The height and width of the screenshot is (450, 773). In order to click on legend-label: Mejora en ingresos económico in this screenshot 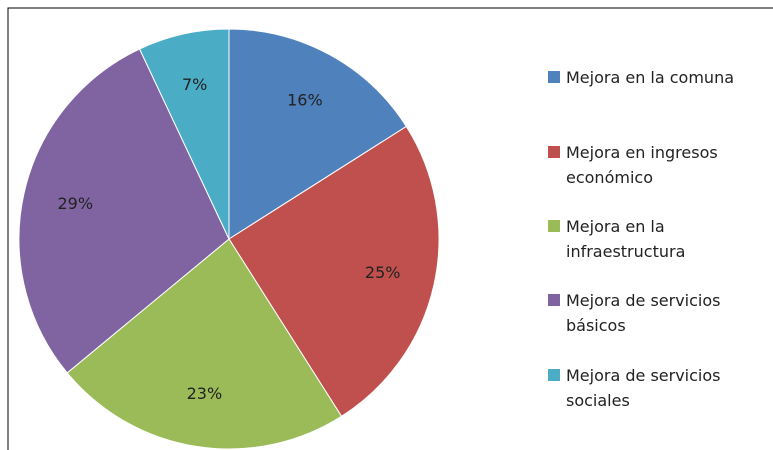, I will do `click(642, 165)`.